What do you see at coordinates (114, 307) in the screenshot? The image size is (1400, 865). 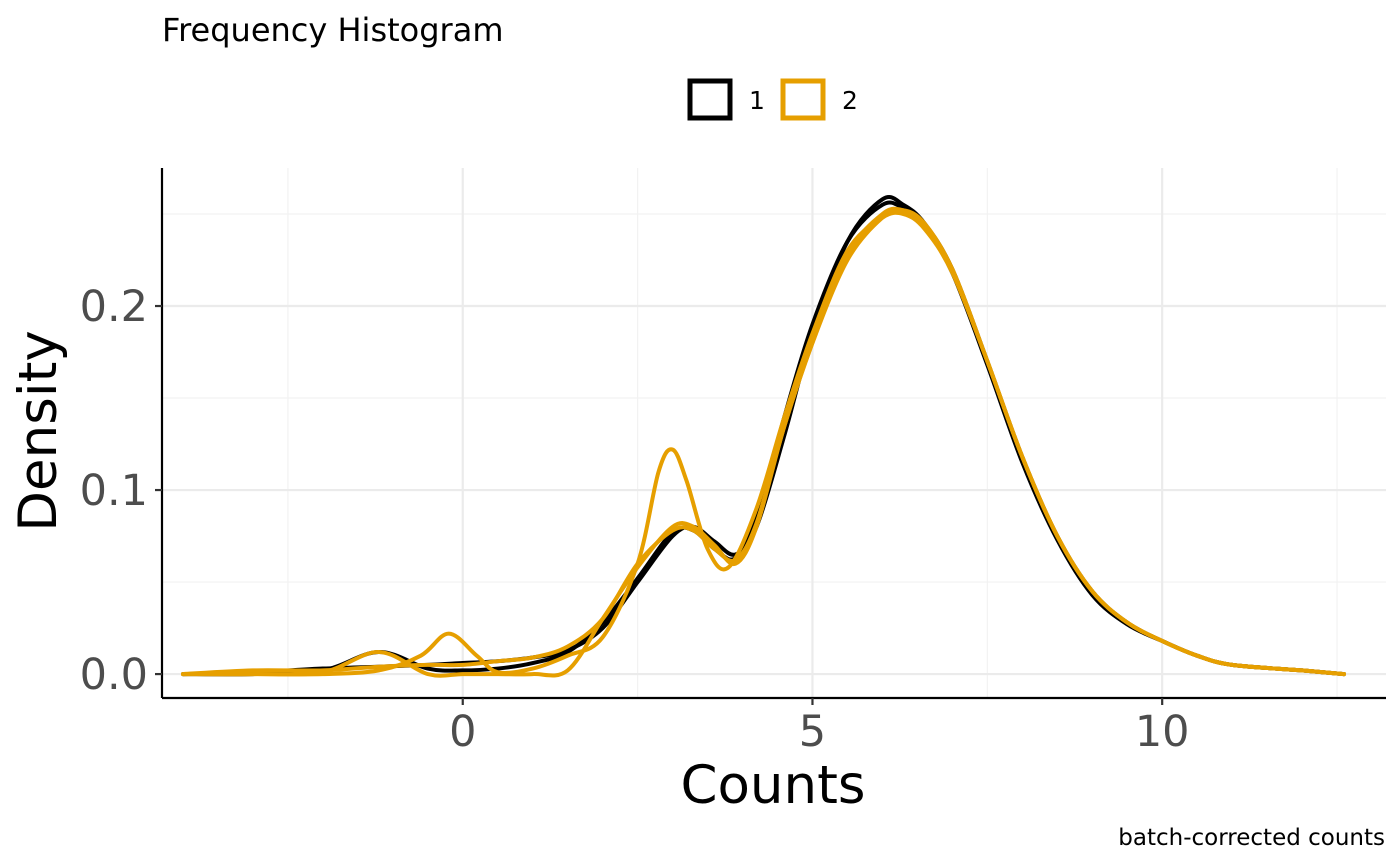 I see `y-tick-label: 0.2` at bounding box center [114, 307].